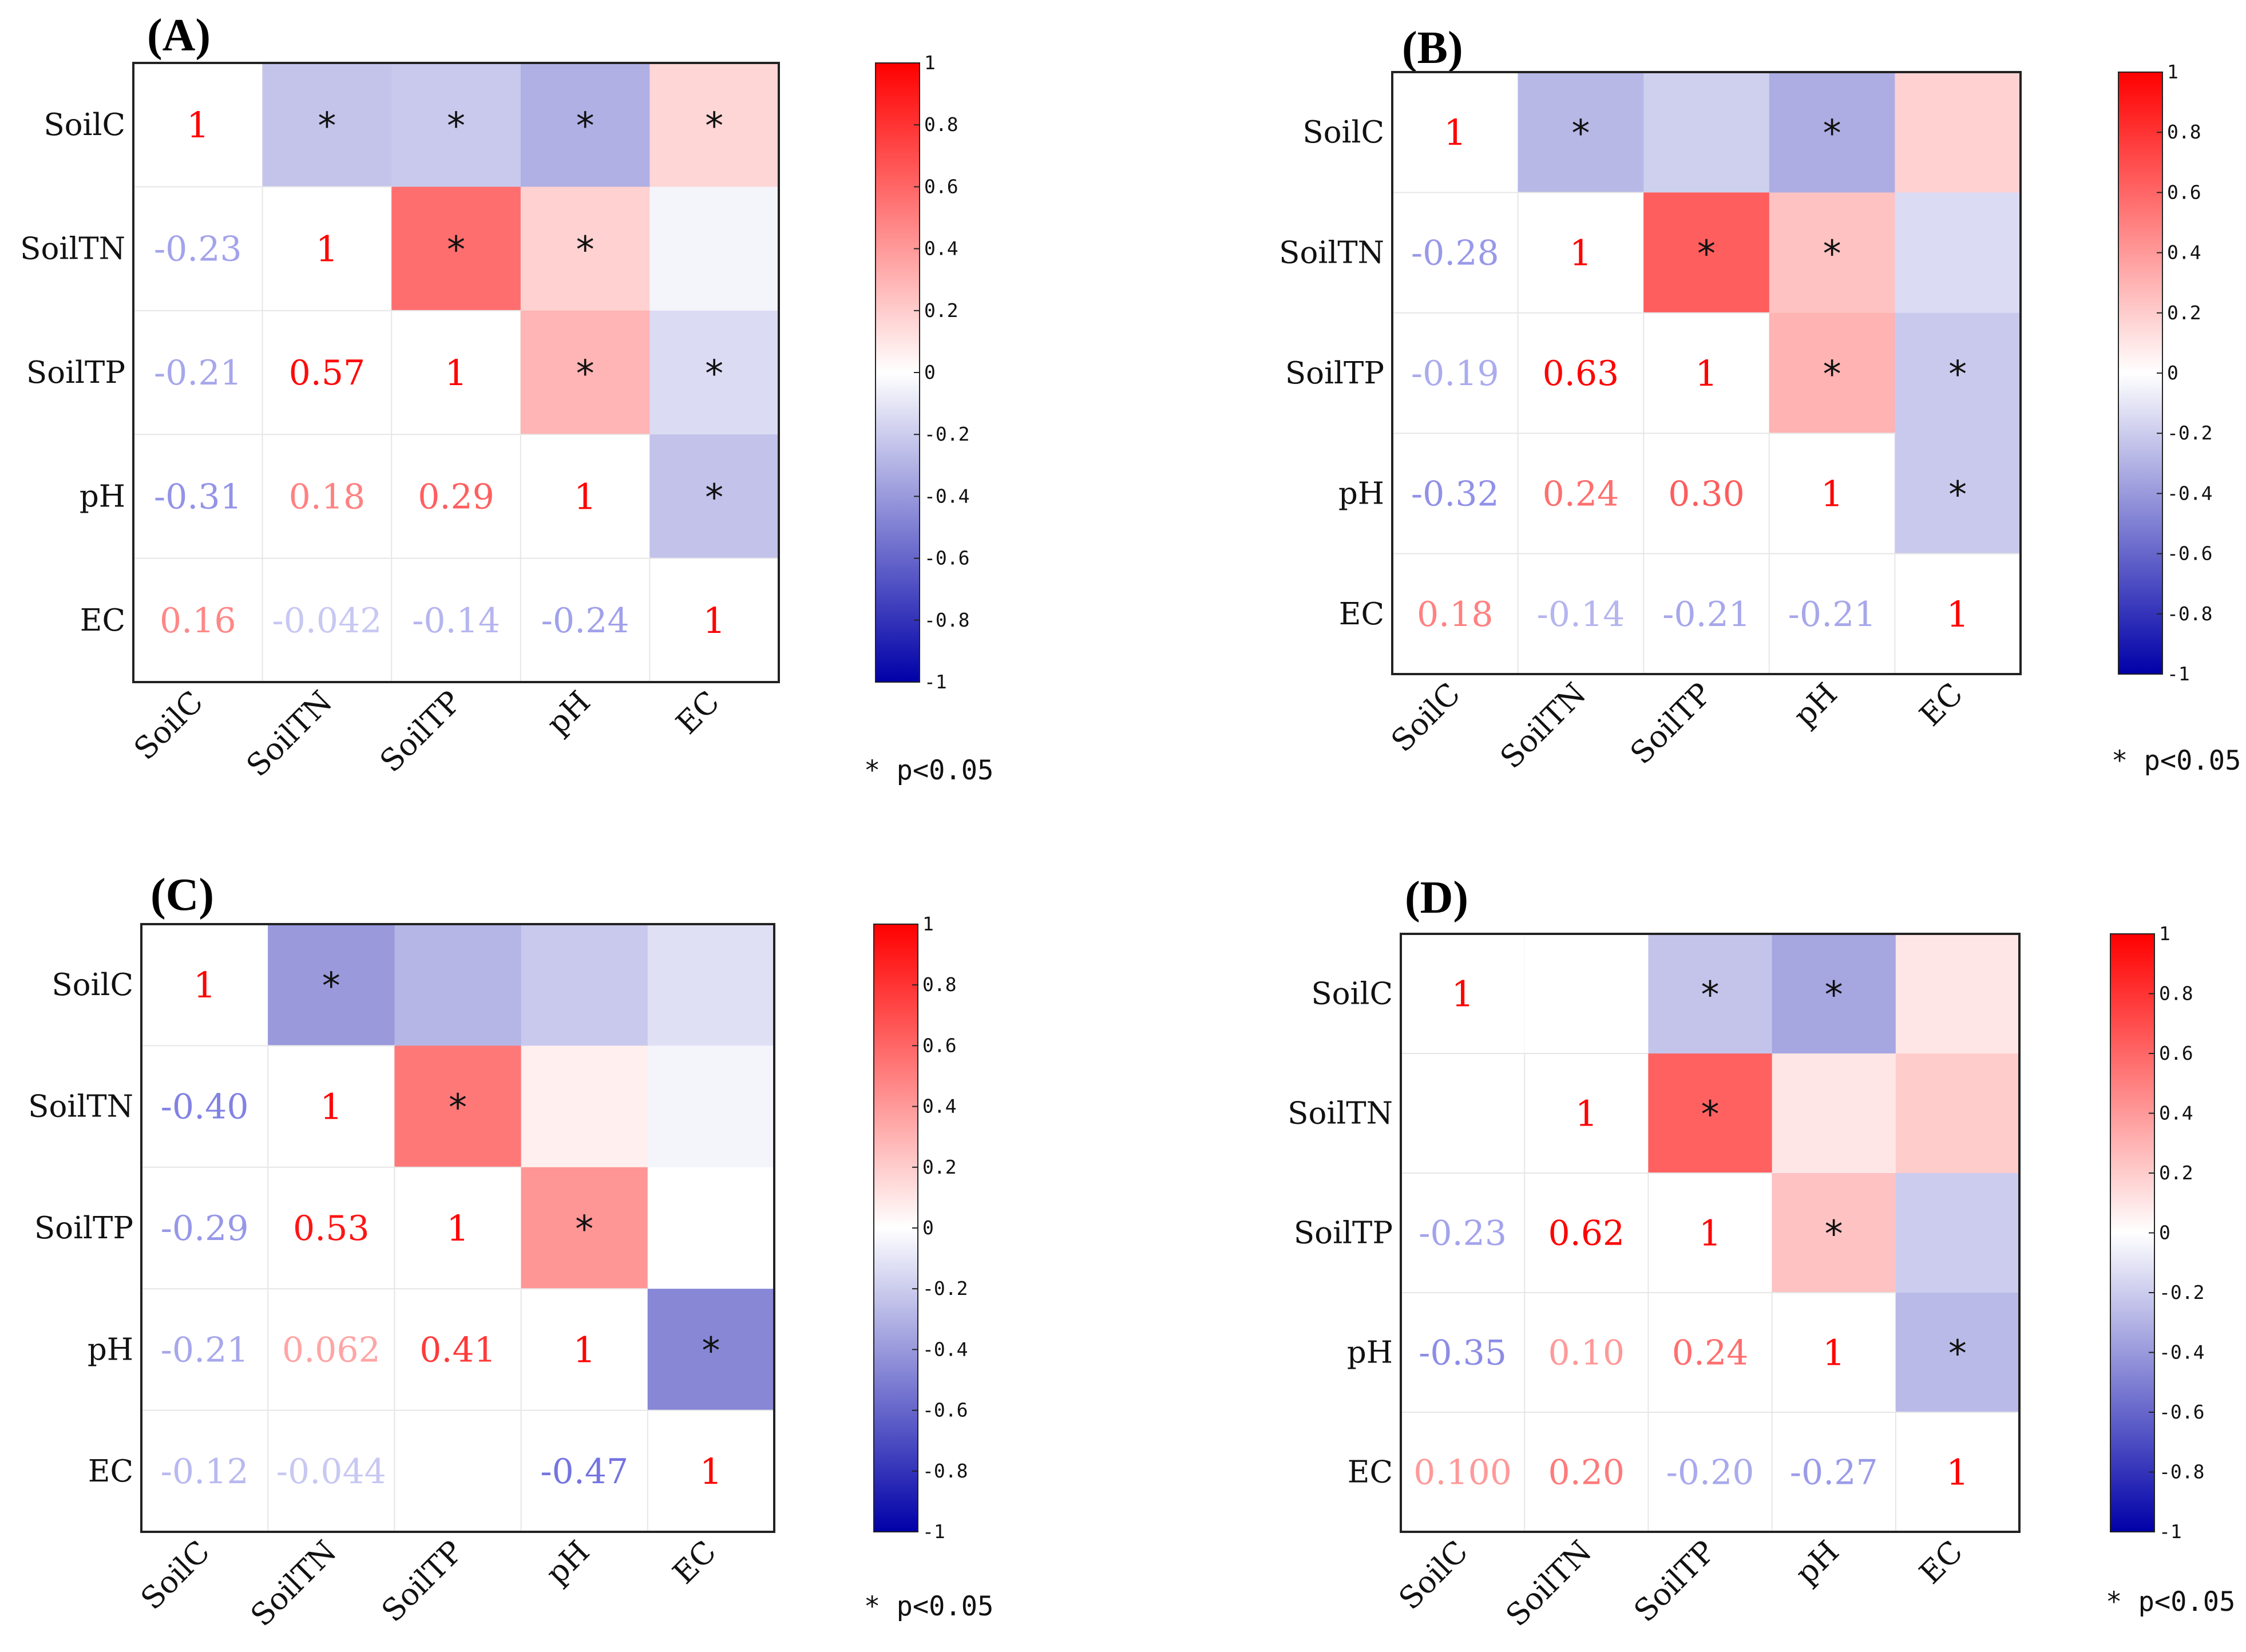  What do you see at coordinates (1463, 1353) in the screenshot?
I see `correlation-value-label: -0.35` at bounding box center [1463, 1353].